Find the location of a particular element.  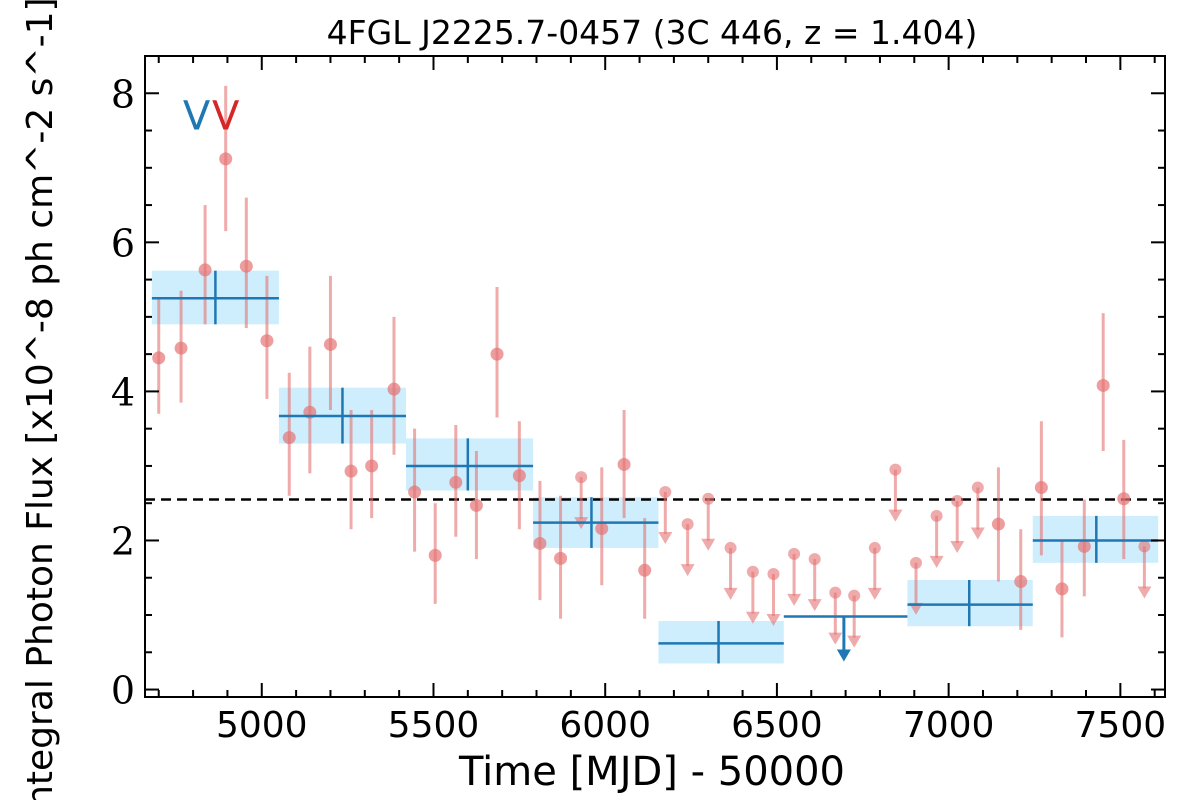

x-tick-label: 5500 is located at coordinates (434, 725).